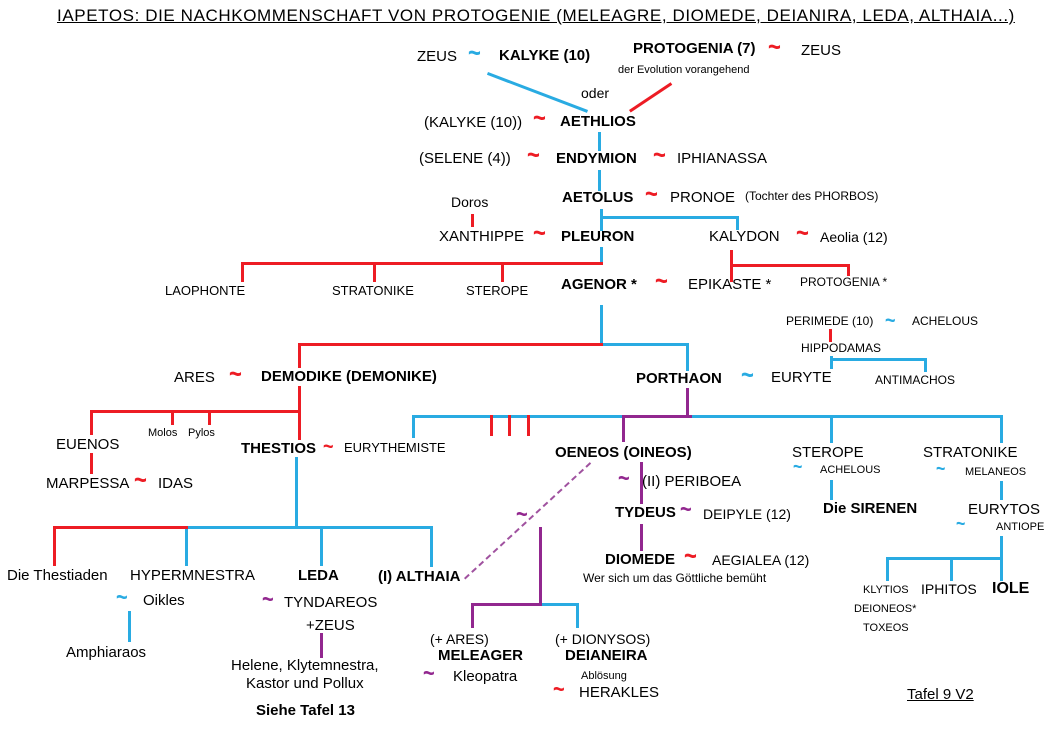 The image size is (1060, 731). What do you see at coordinates (598, 236) in the screenshot?
I see `node-pleuron: PLEURON` at bounding box center [598, 236].